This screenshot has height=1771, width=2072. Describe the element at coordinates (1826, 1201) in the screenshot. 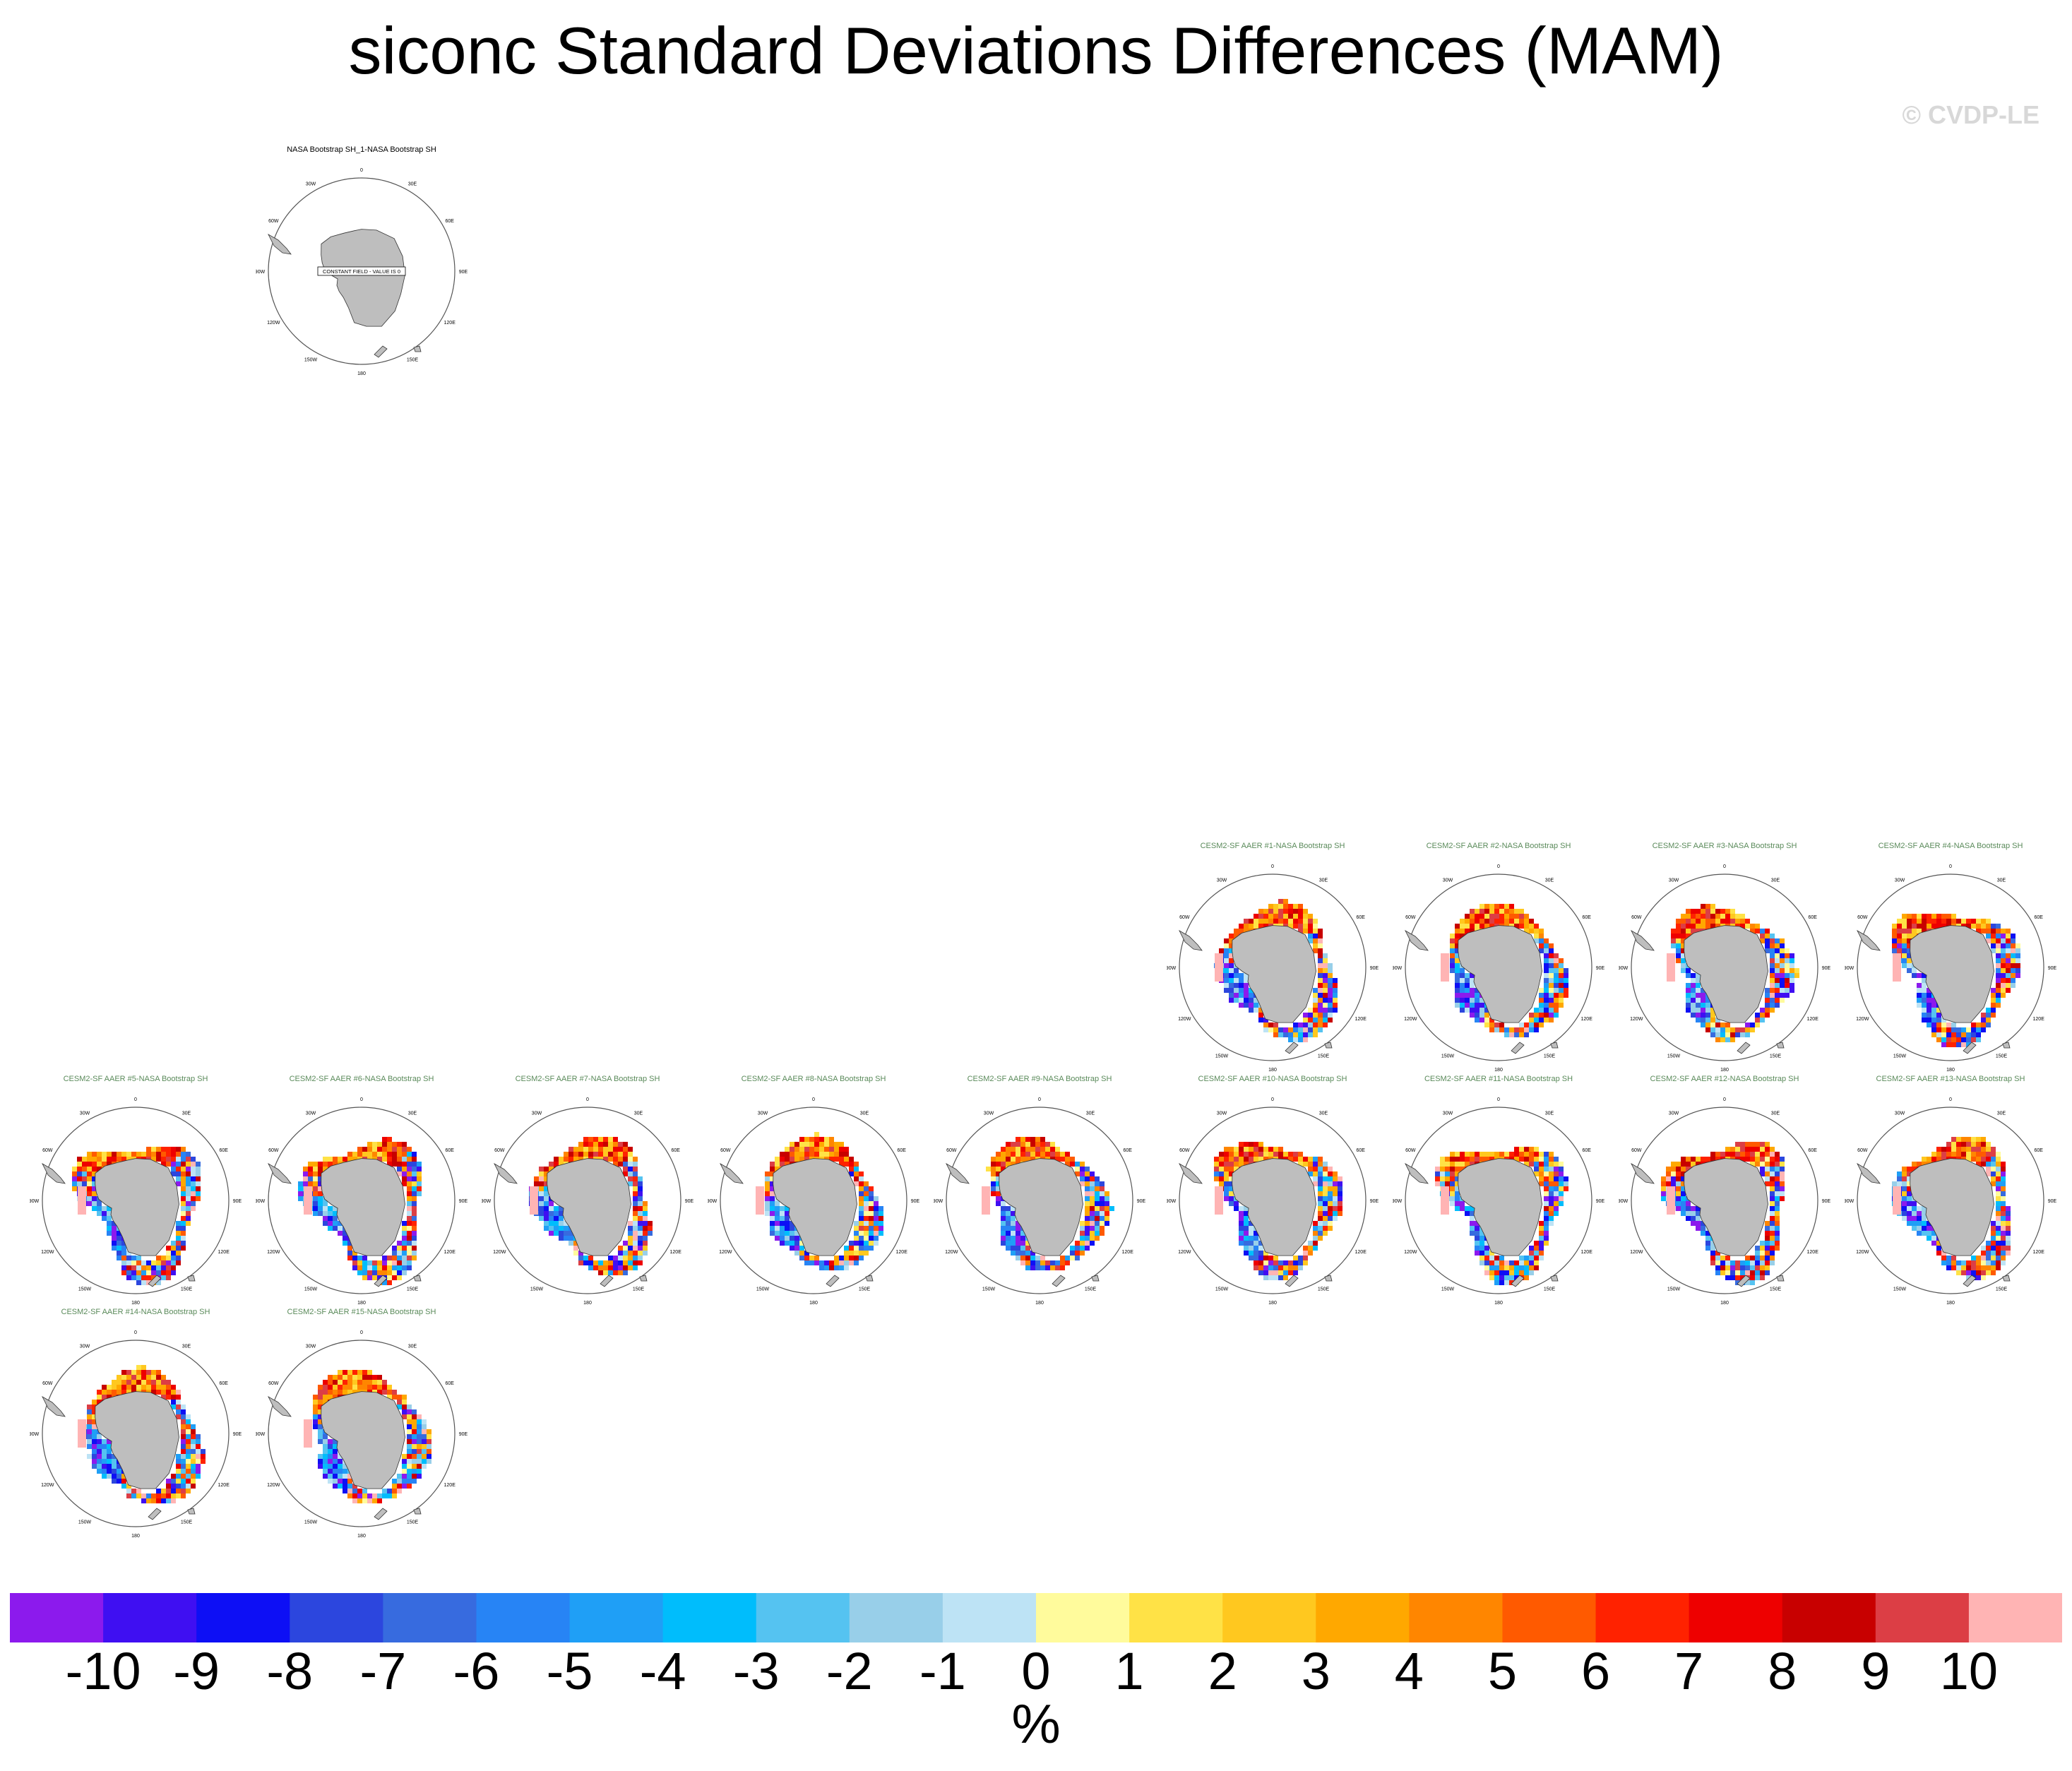

I see `longitude-label: 90E` at that location.